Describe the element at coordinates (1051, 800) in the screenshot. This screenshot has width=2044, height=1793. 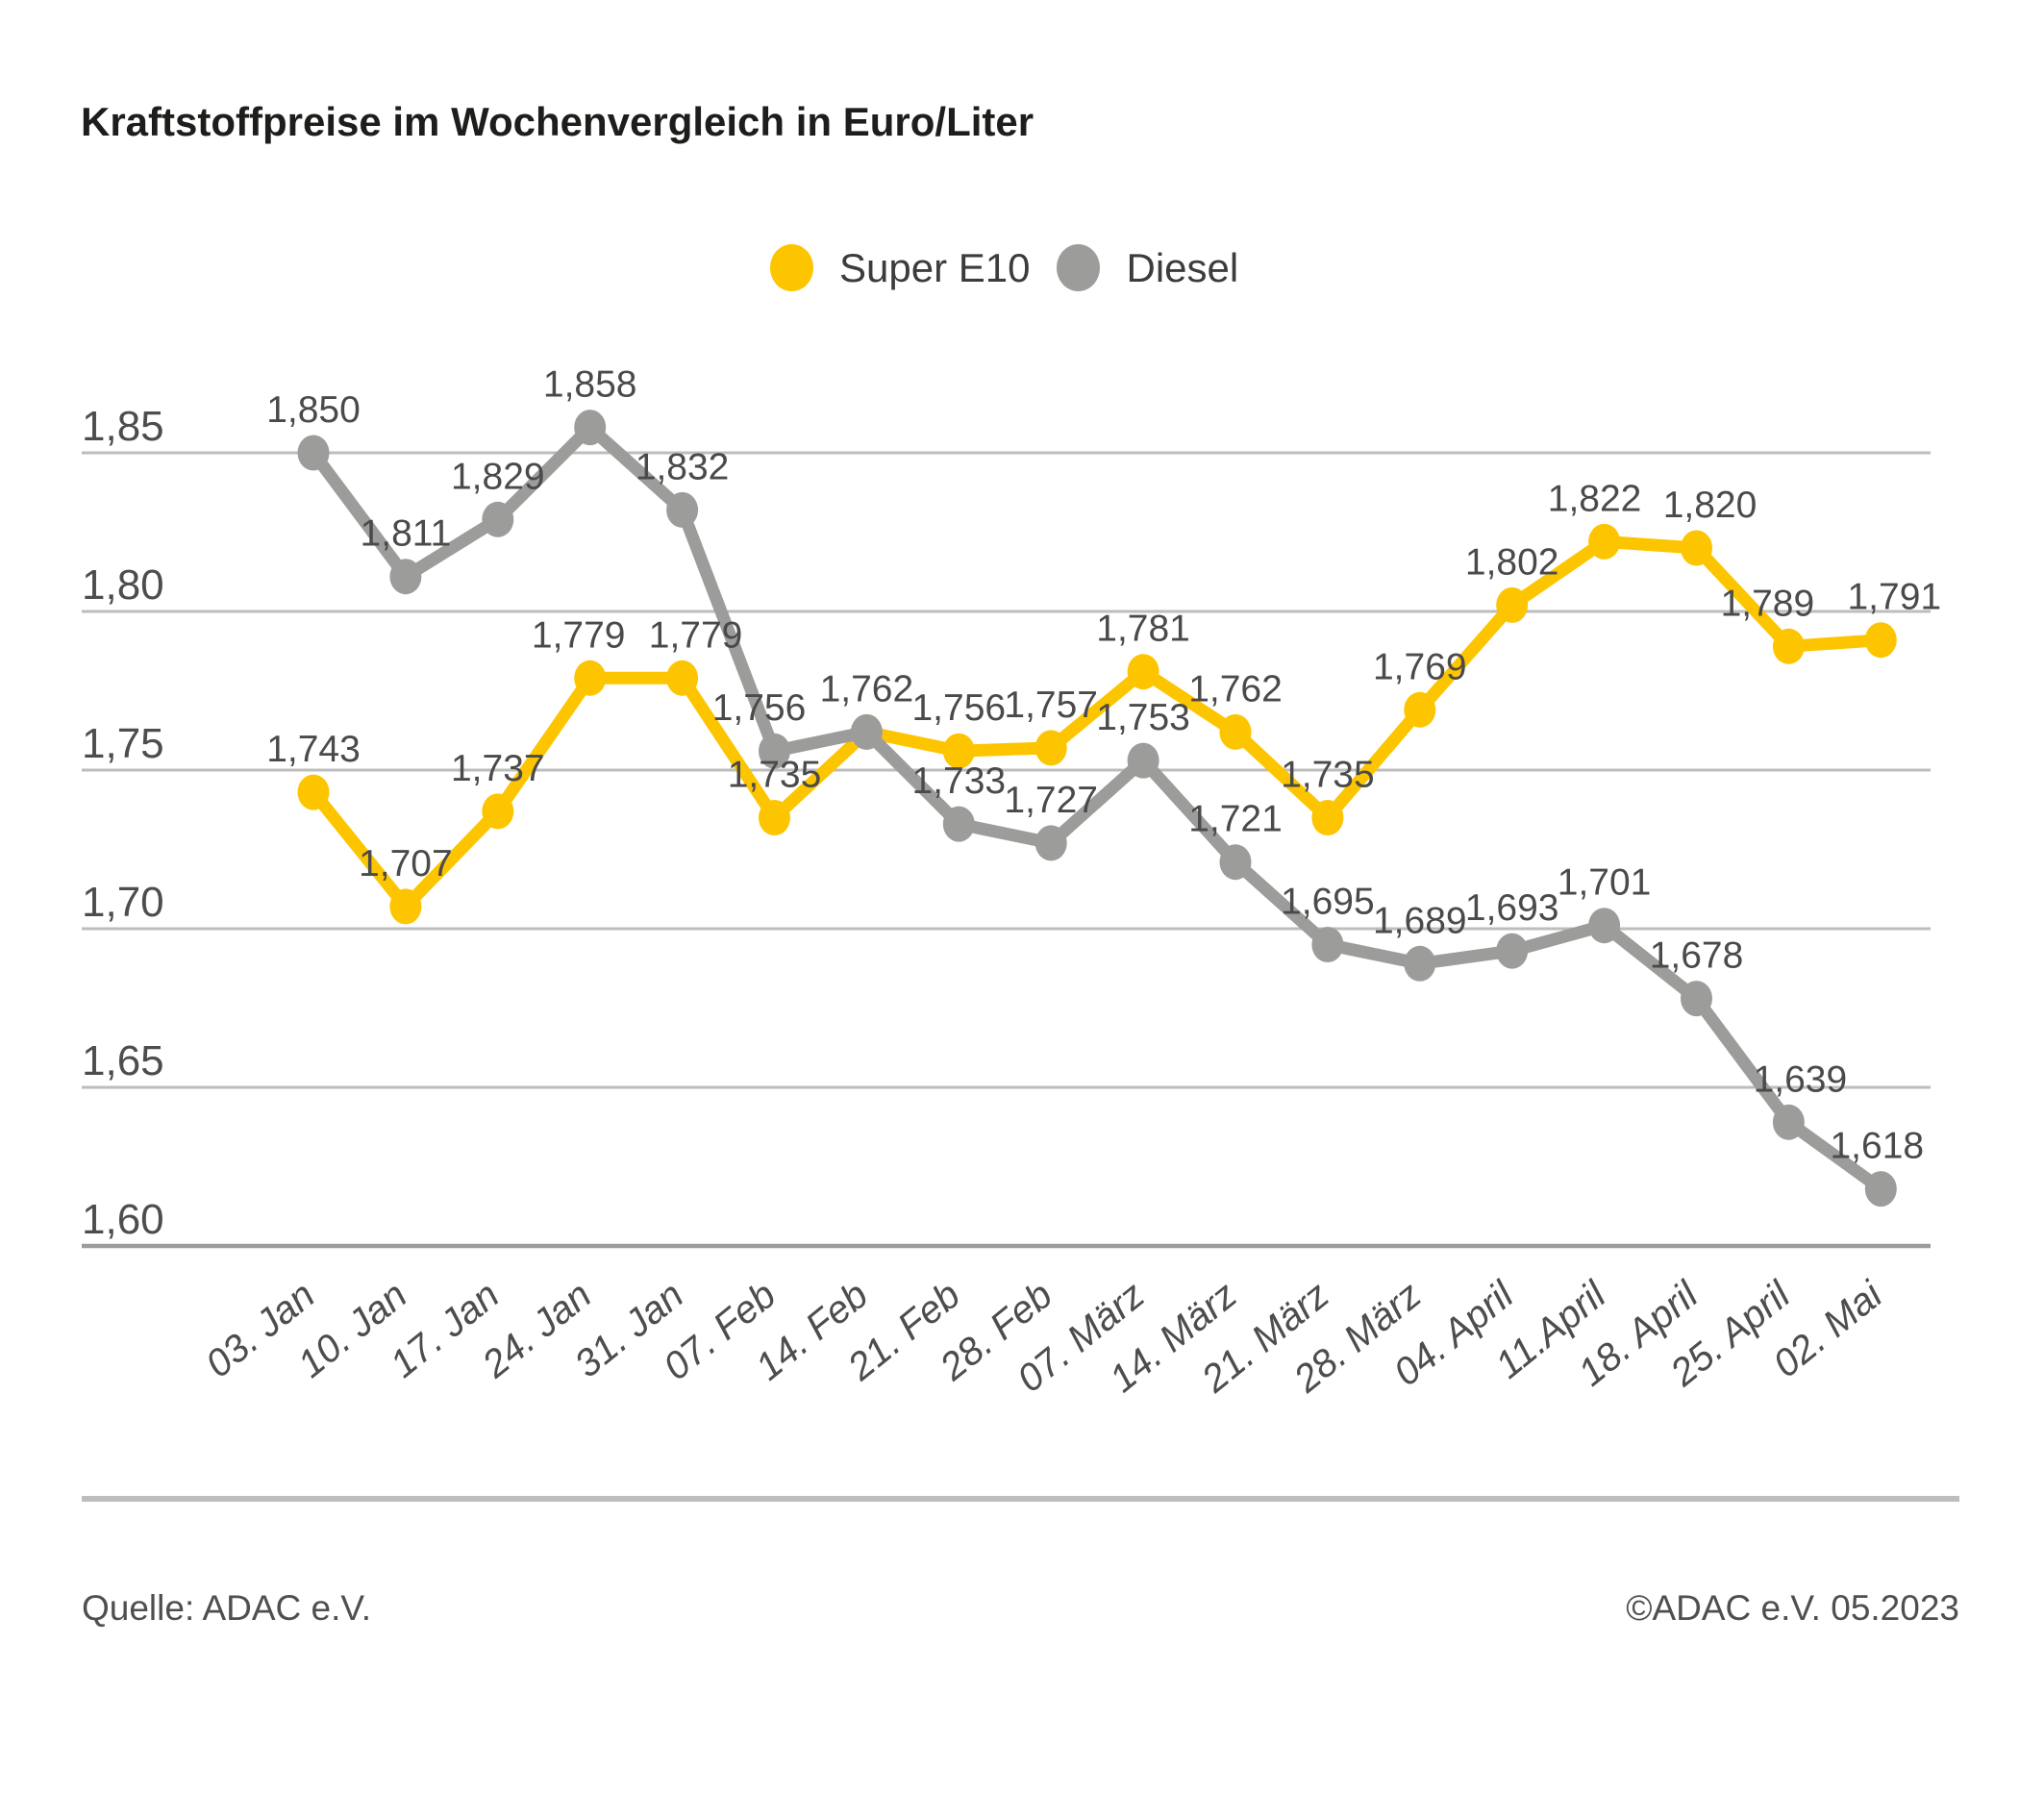
I see `data-label-diesel: 1,727` at that location.